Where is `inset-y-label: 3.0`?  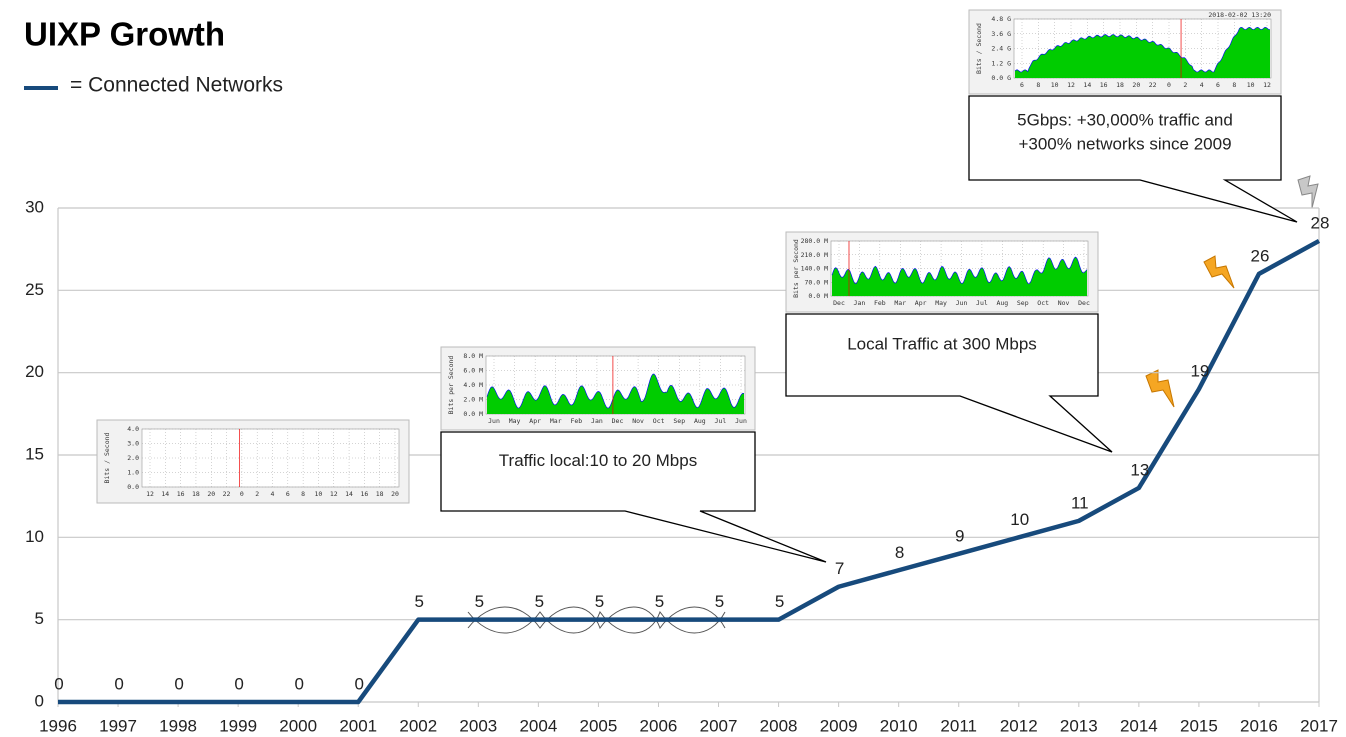 inset-y-label: 3.0 is located at coordinates (133, 444).